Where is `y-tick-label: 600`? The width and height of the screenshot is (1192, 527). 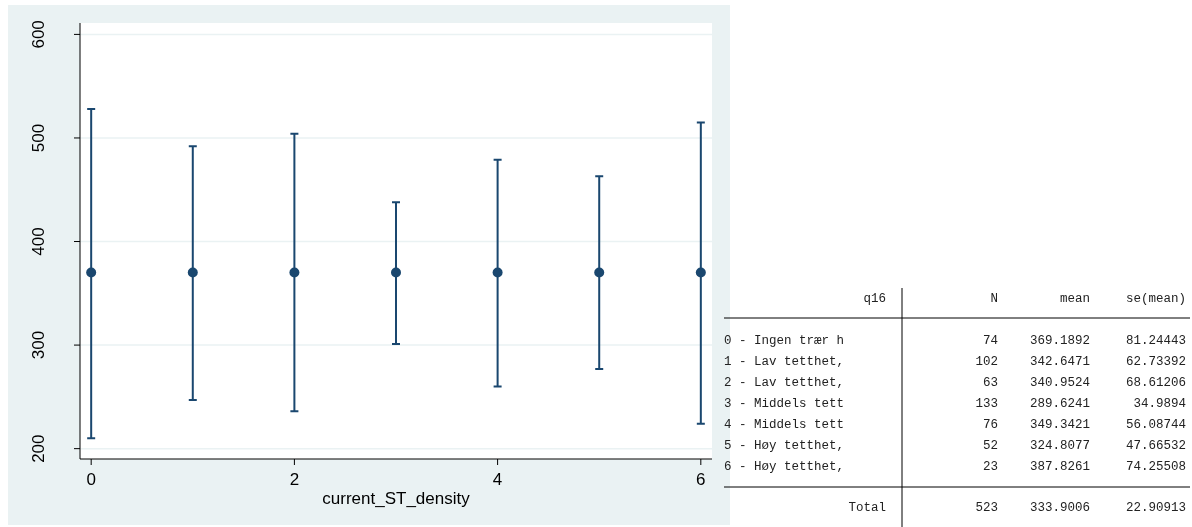
y-tick-label: 600 is located at coordinates (38, 34).